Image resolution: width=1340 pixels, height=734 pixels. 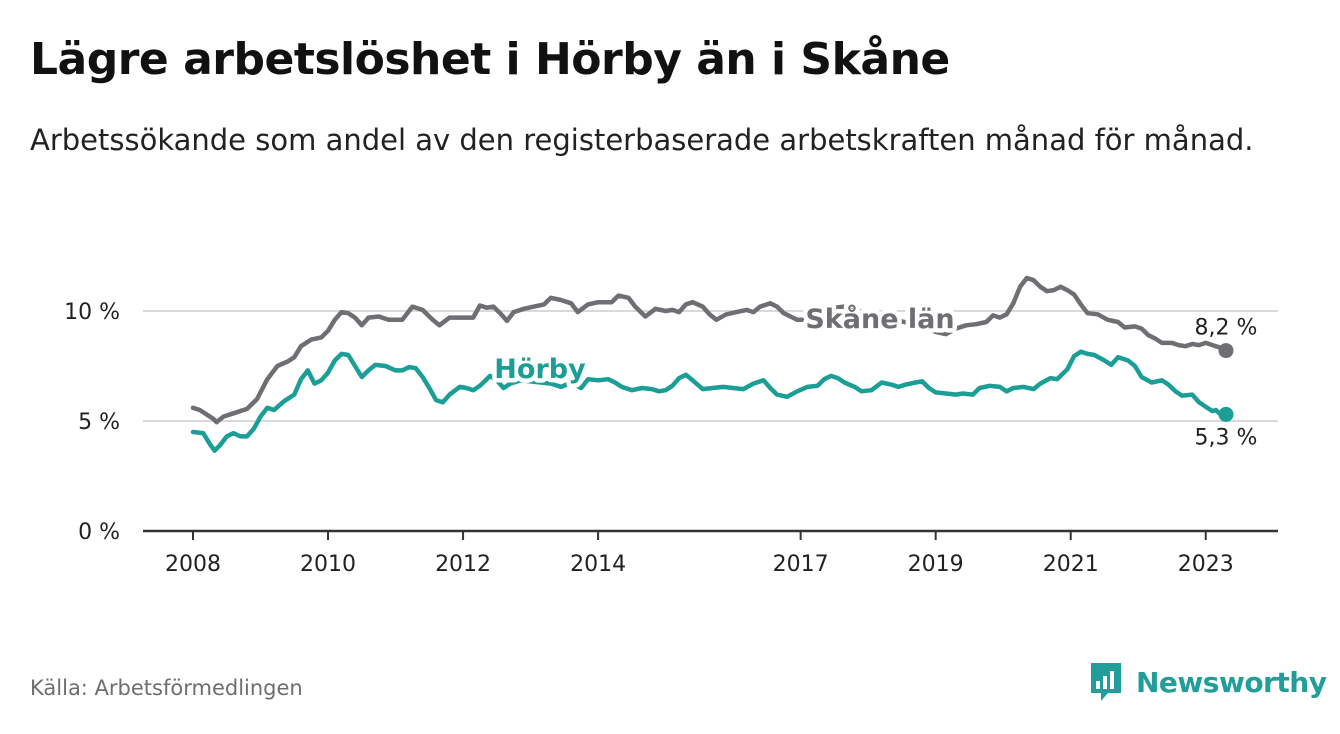 What do you see at coordinates (1206, 564) in the screenshot?
I see `x-tick-label: 2023` at bounding box center [1206, 564].